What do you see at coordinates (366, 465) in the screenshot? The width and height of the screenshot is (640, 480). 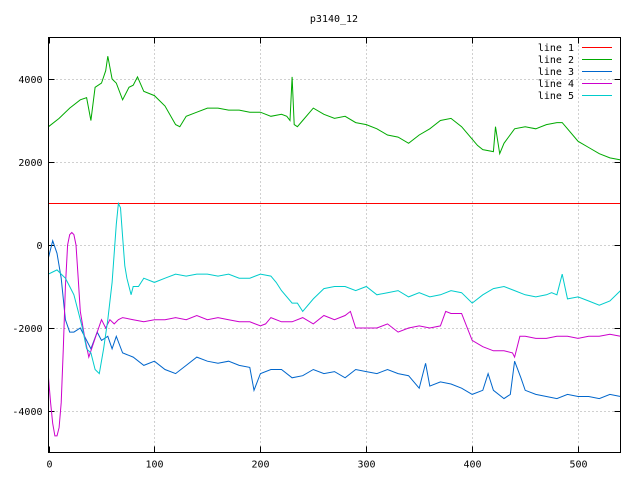 I see `x-tick-label: 300` at bounding box center [366, 465].